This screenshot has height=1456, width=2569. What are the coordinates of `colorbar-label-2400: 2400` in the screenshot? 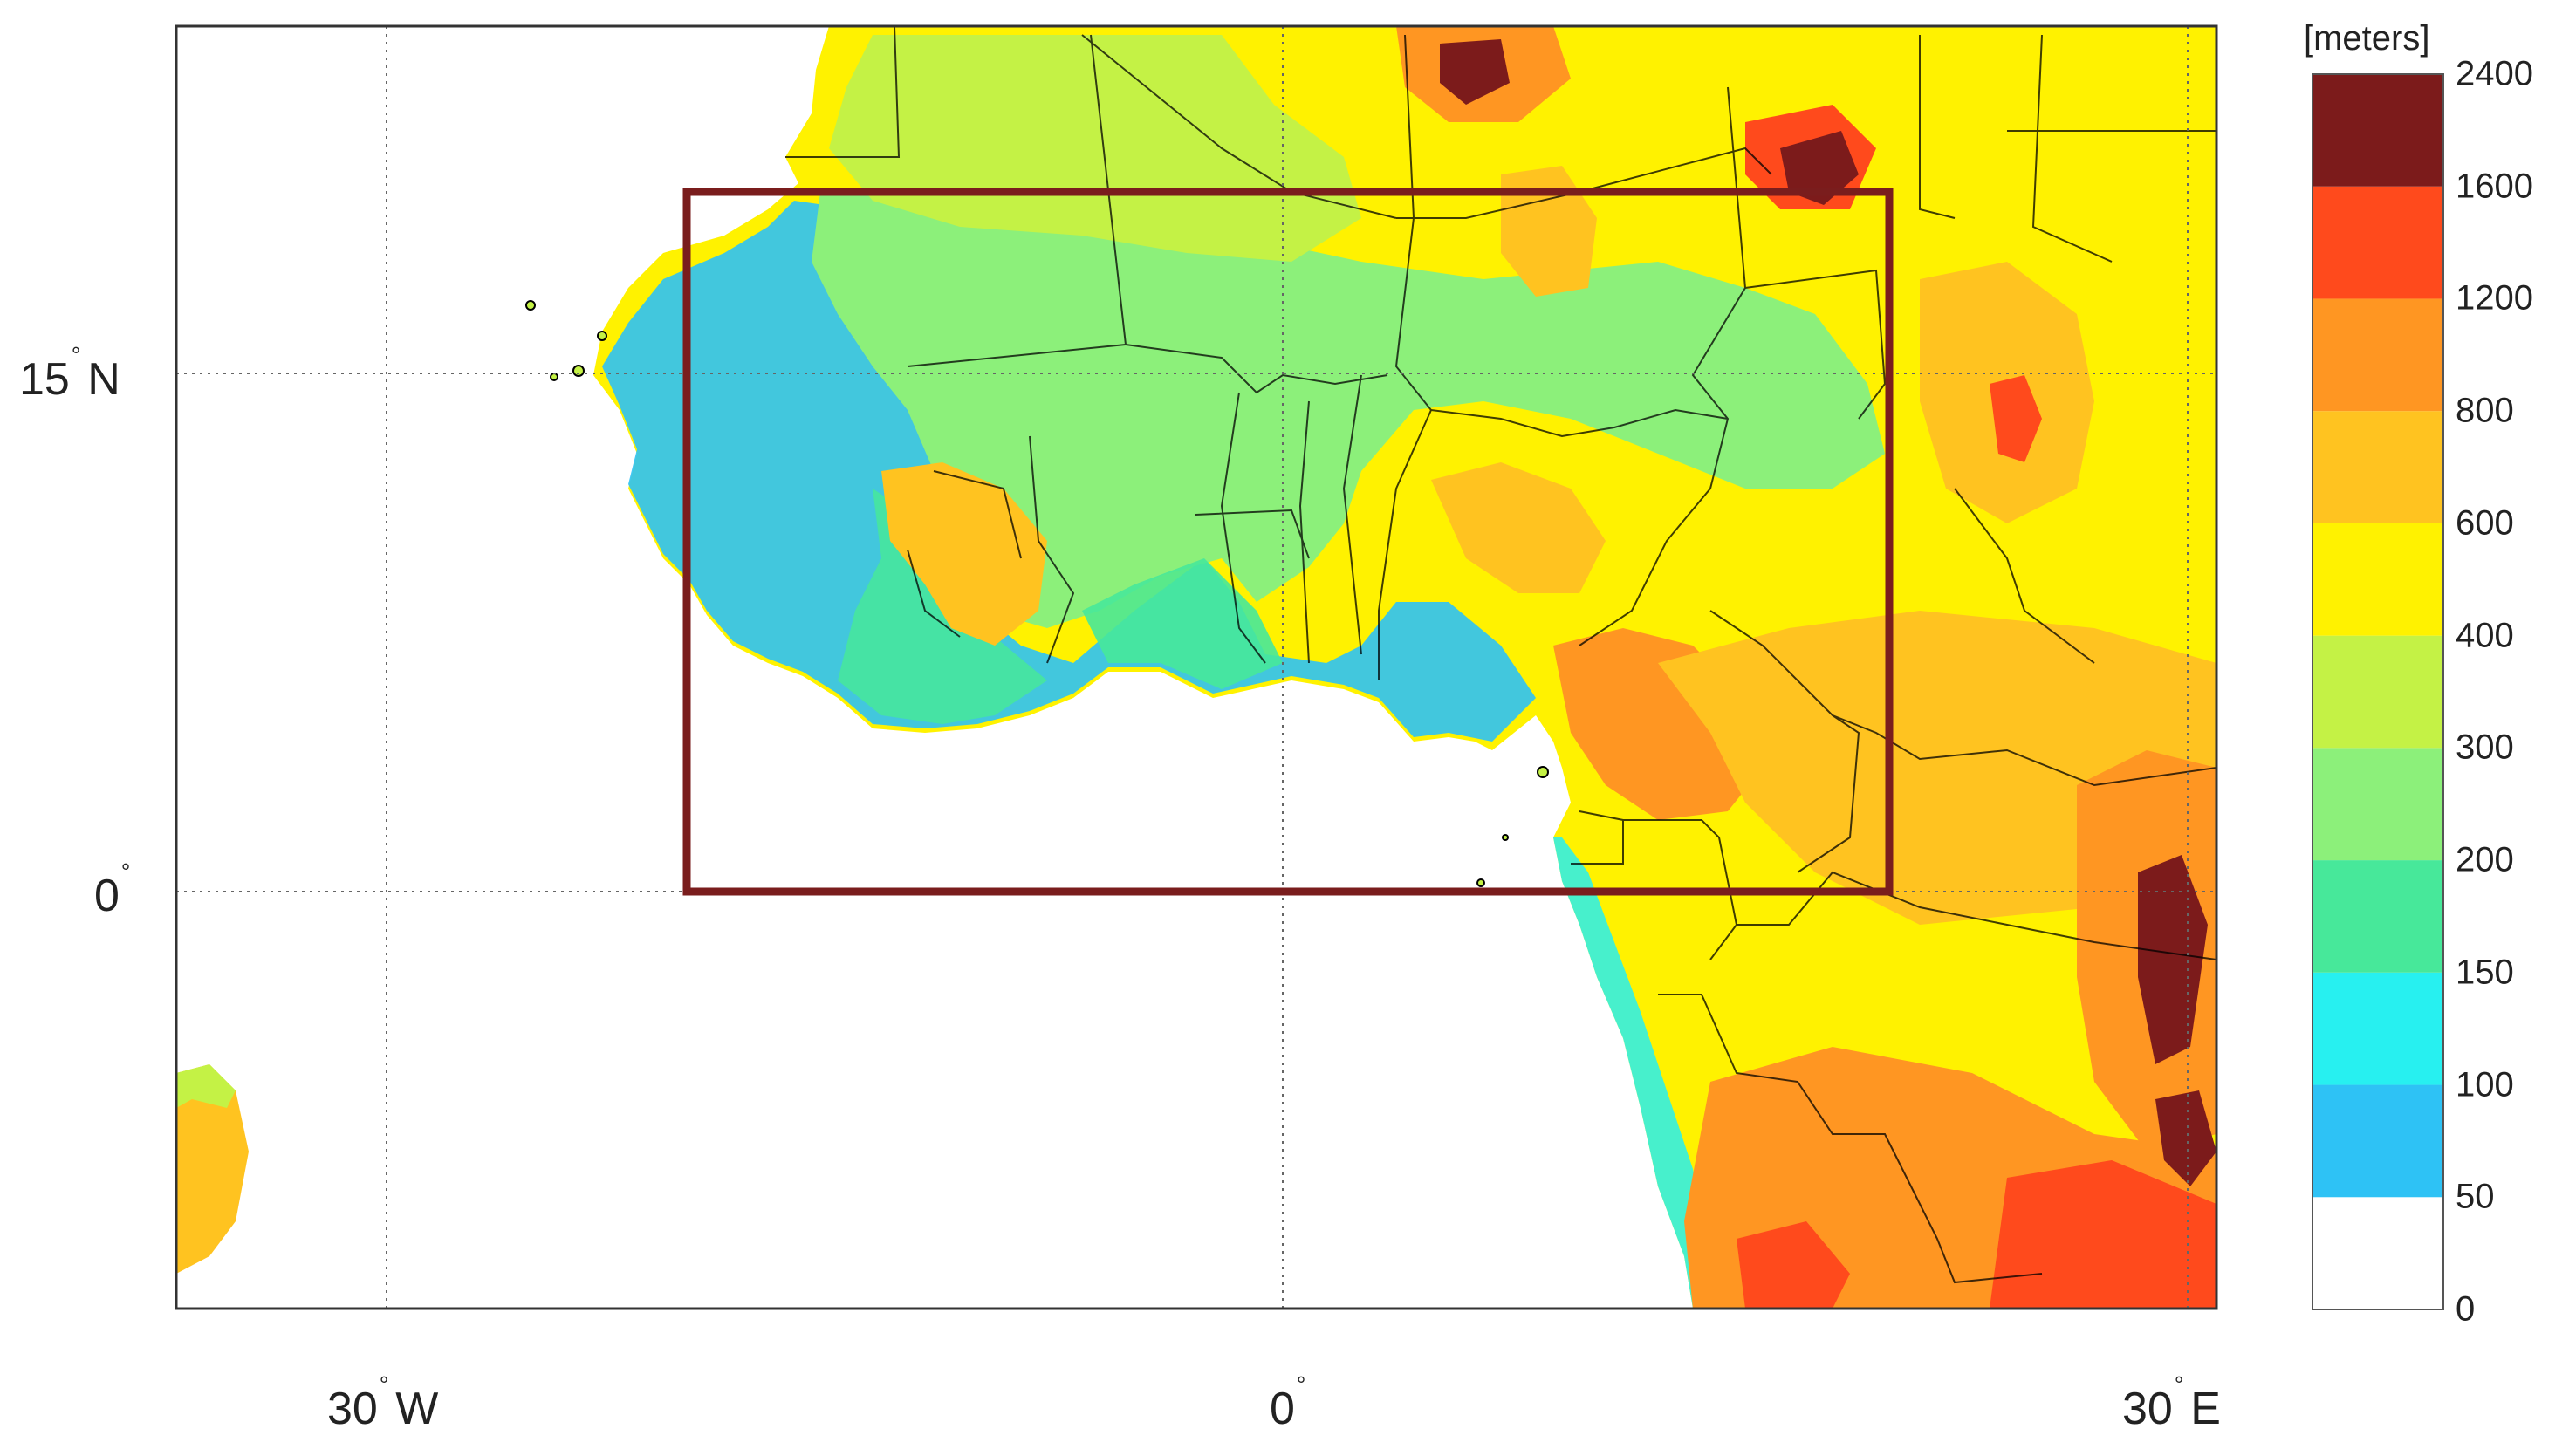 It's located at (2495, 73).